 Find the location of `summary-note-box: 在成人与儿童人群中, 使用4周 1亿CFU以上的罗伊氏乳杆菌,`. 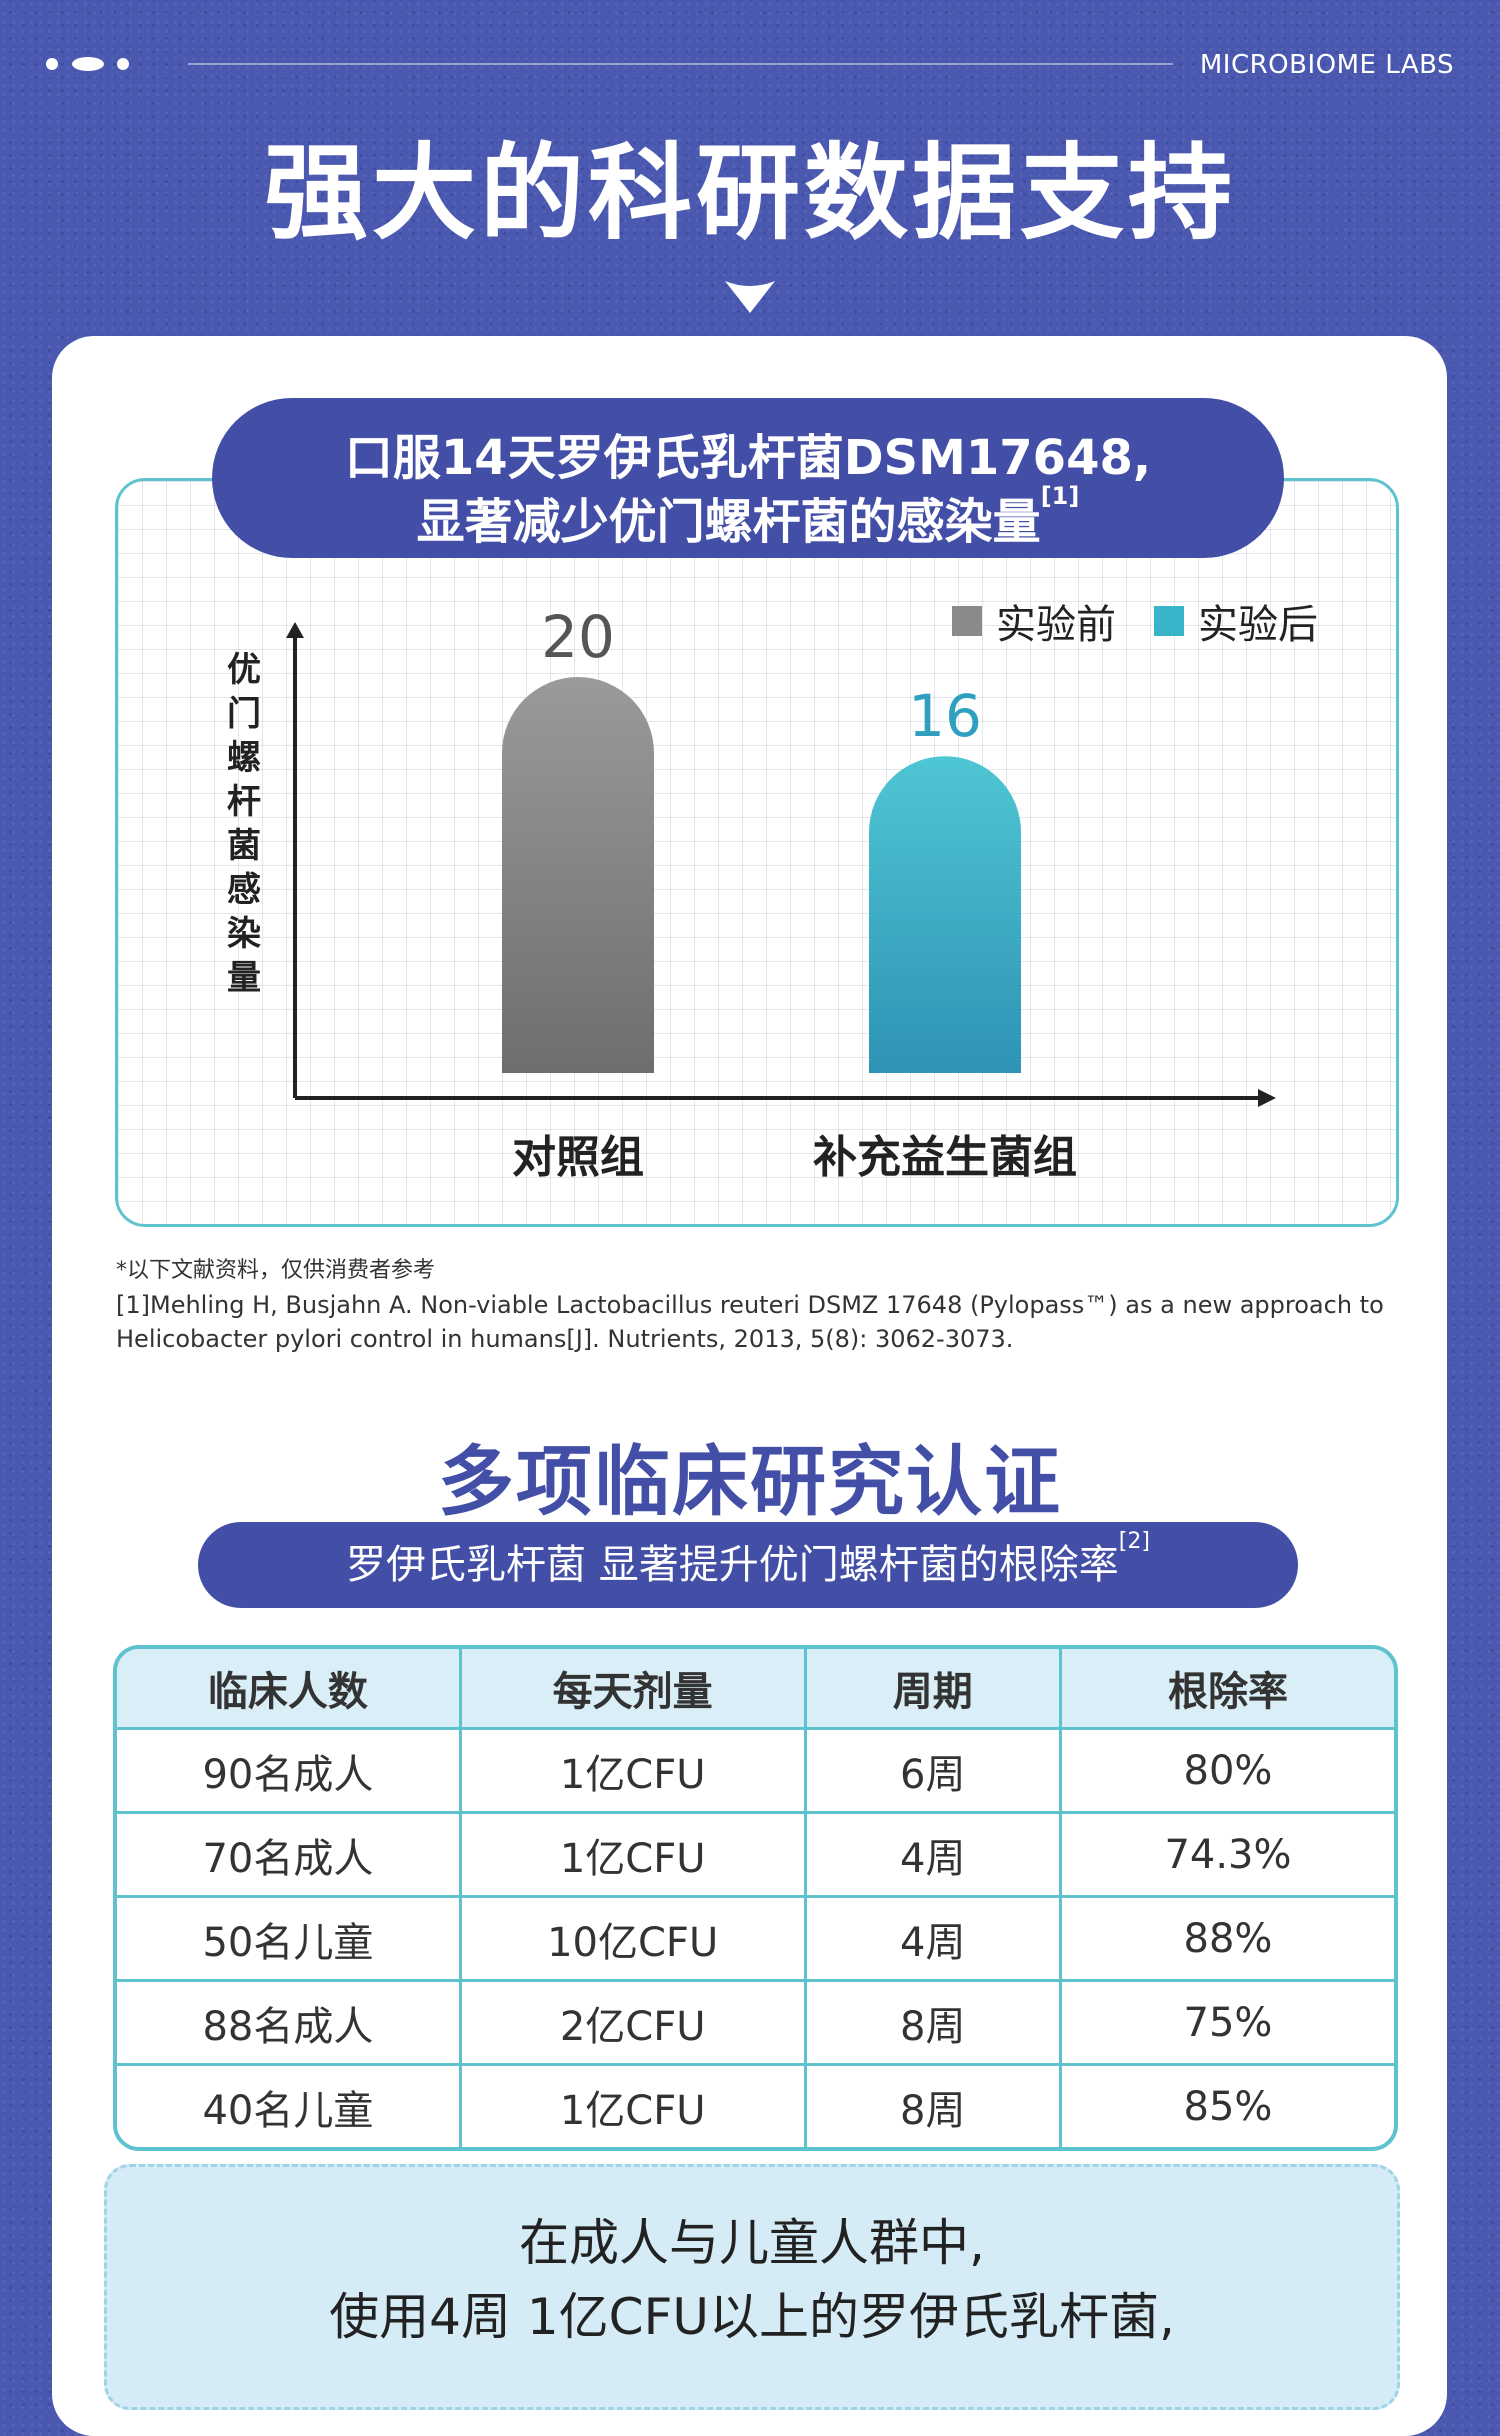

summary-note-box: 在成人与儿童人群中, 使用4周 1亿CFU以上的罗伊氏乳杆菌, is located at coordinates (752, 2287).